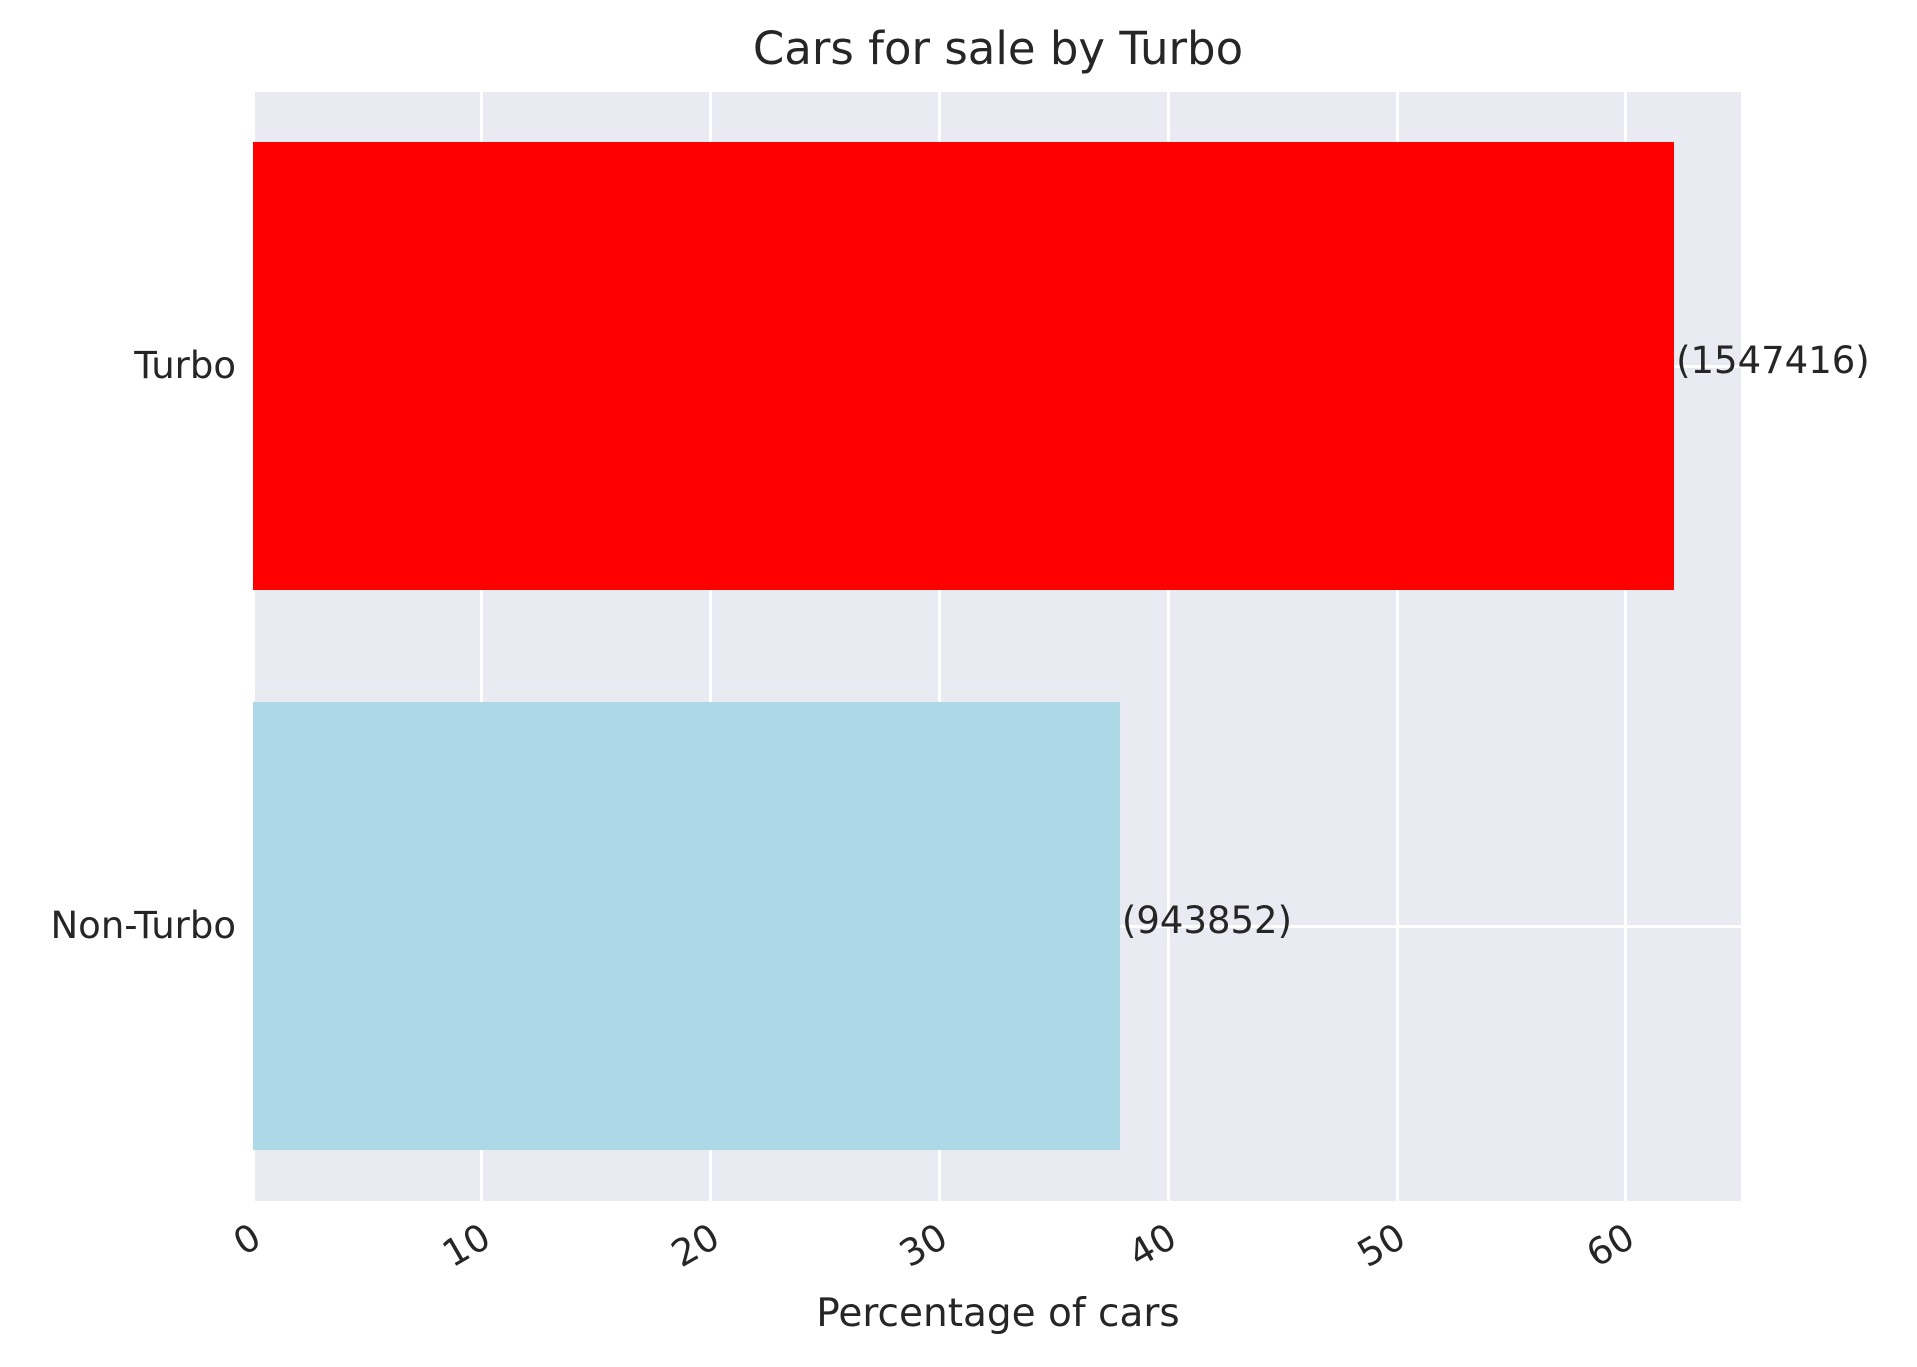 This screenshot has height=1367, width=1917. I want to click on x-tick-label: 0, so click(247, 1240).